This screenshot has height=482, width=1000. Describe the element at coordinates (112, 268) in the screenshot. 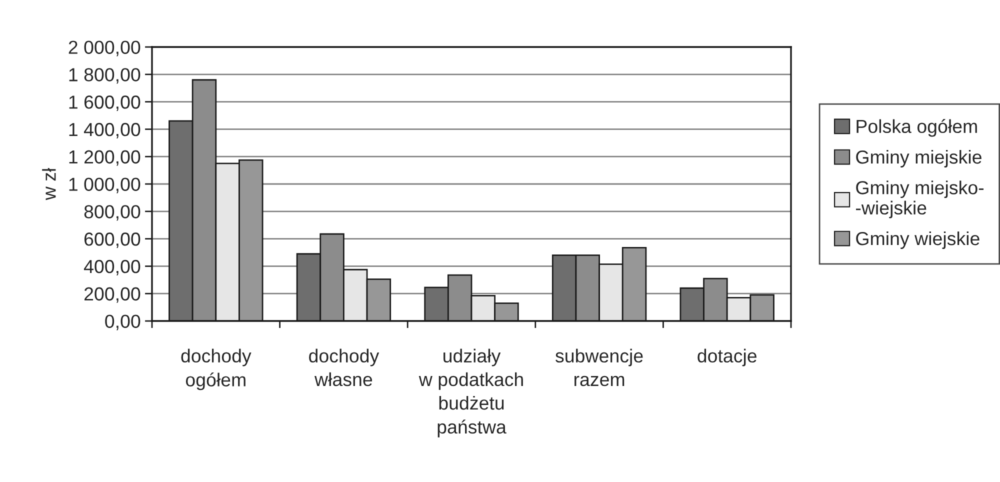

I see `y-tick-label: 400,00` at that location.